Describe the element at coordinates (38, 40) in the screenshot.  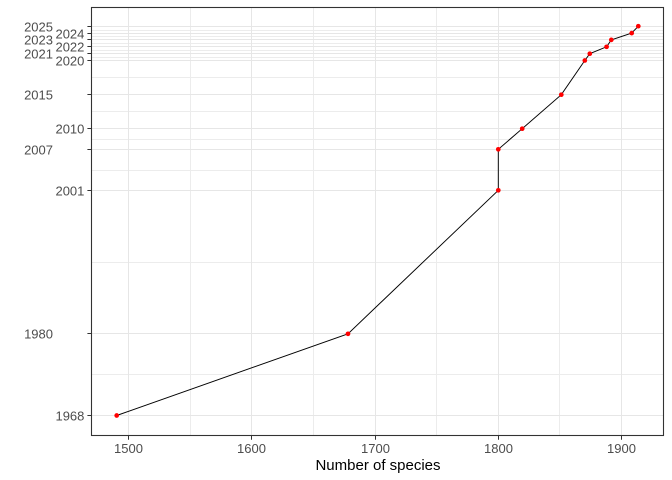
I see `svg-text: 2023` at that location.